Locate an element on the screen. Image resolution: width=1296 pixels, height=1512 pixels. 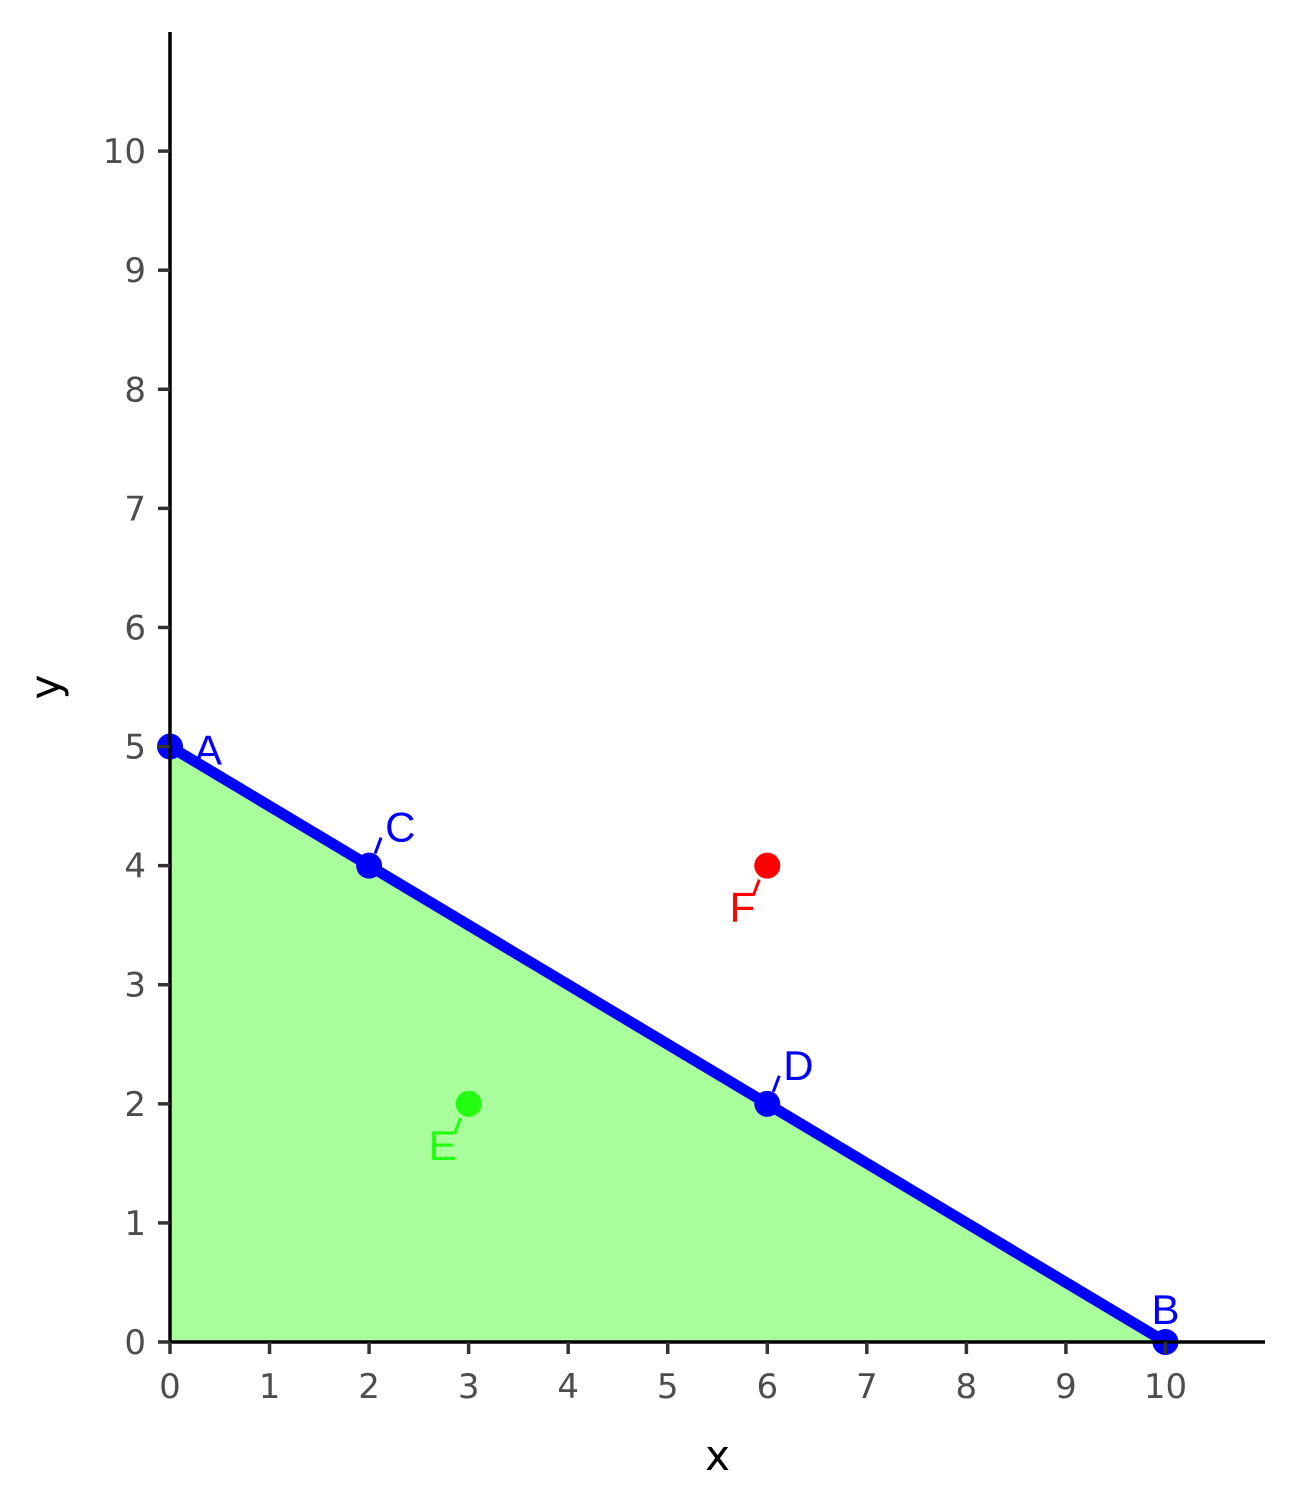
x-tick-label: 7 is located at coordinates (867, 1387).